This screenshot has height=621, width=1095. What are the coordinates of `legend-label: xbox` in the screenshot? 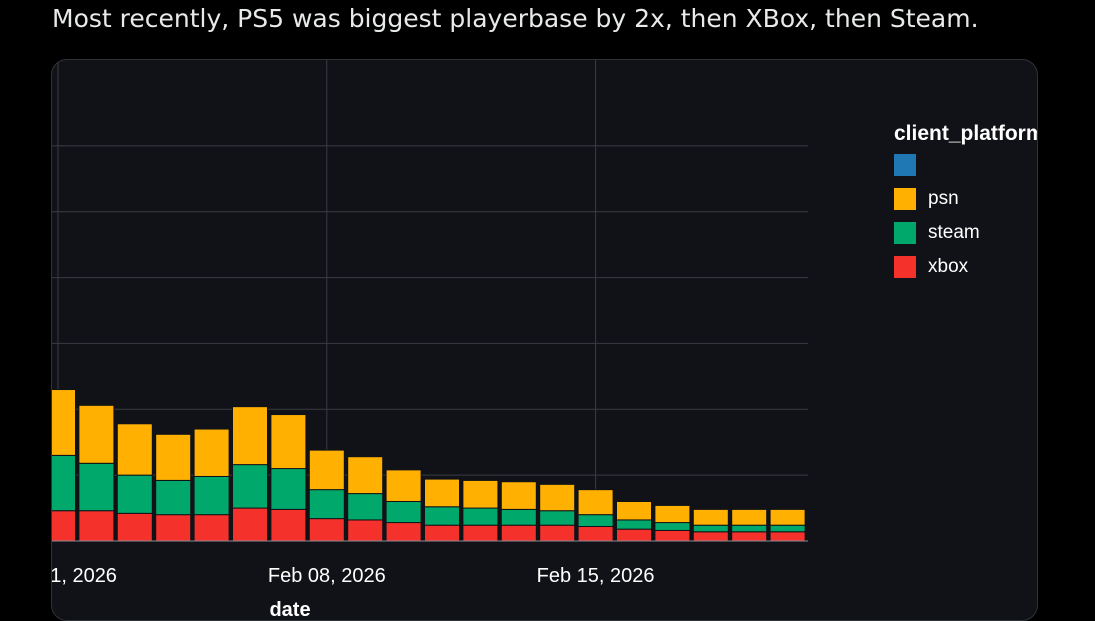 It's located at (948, 266).